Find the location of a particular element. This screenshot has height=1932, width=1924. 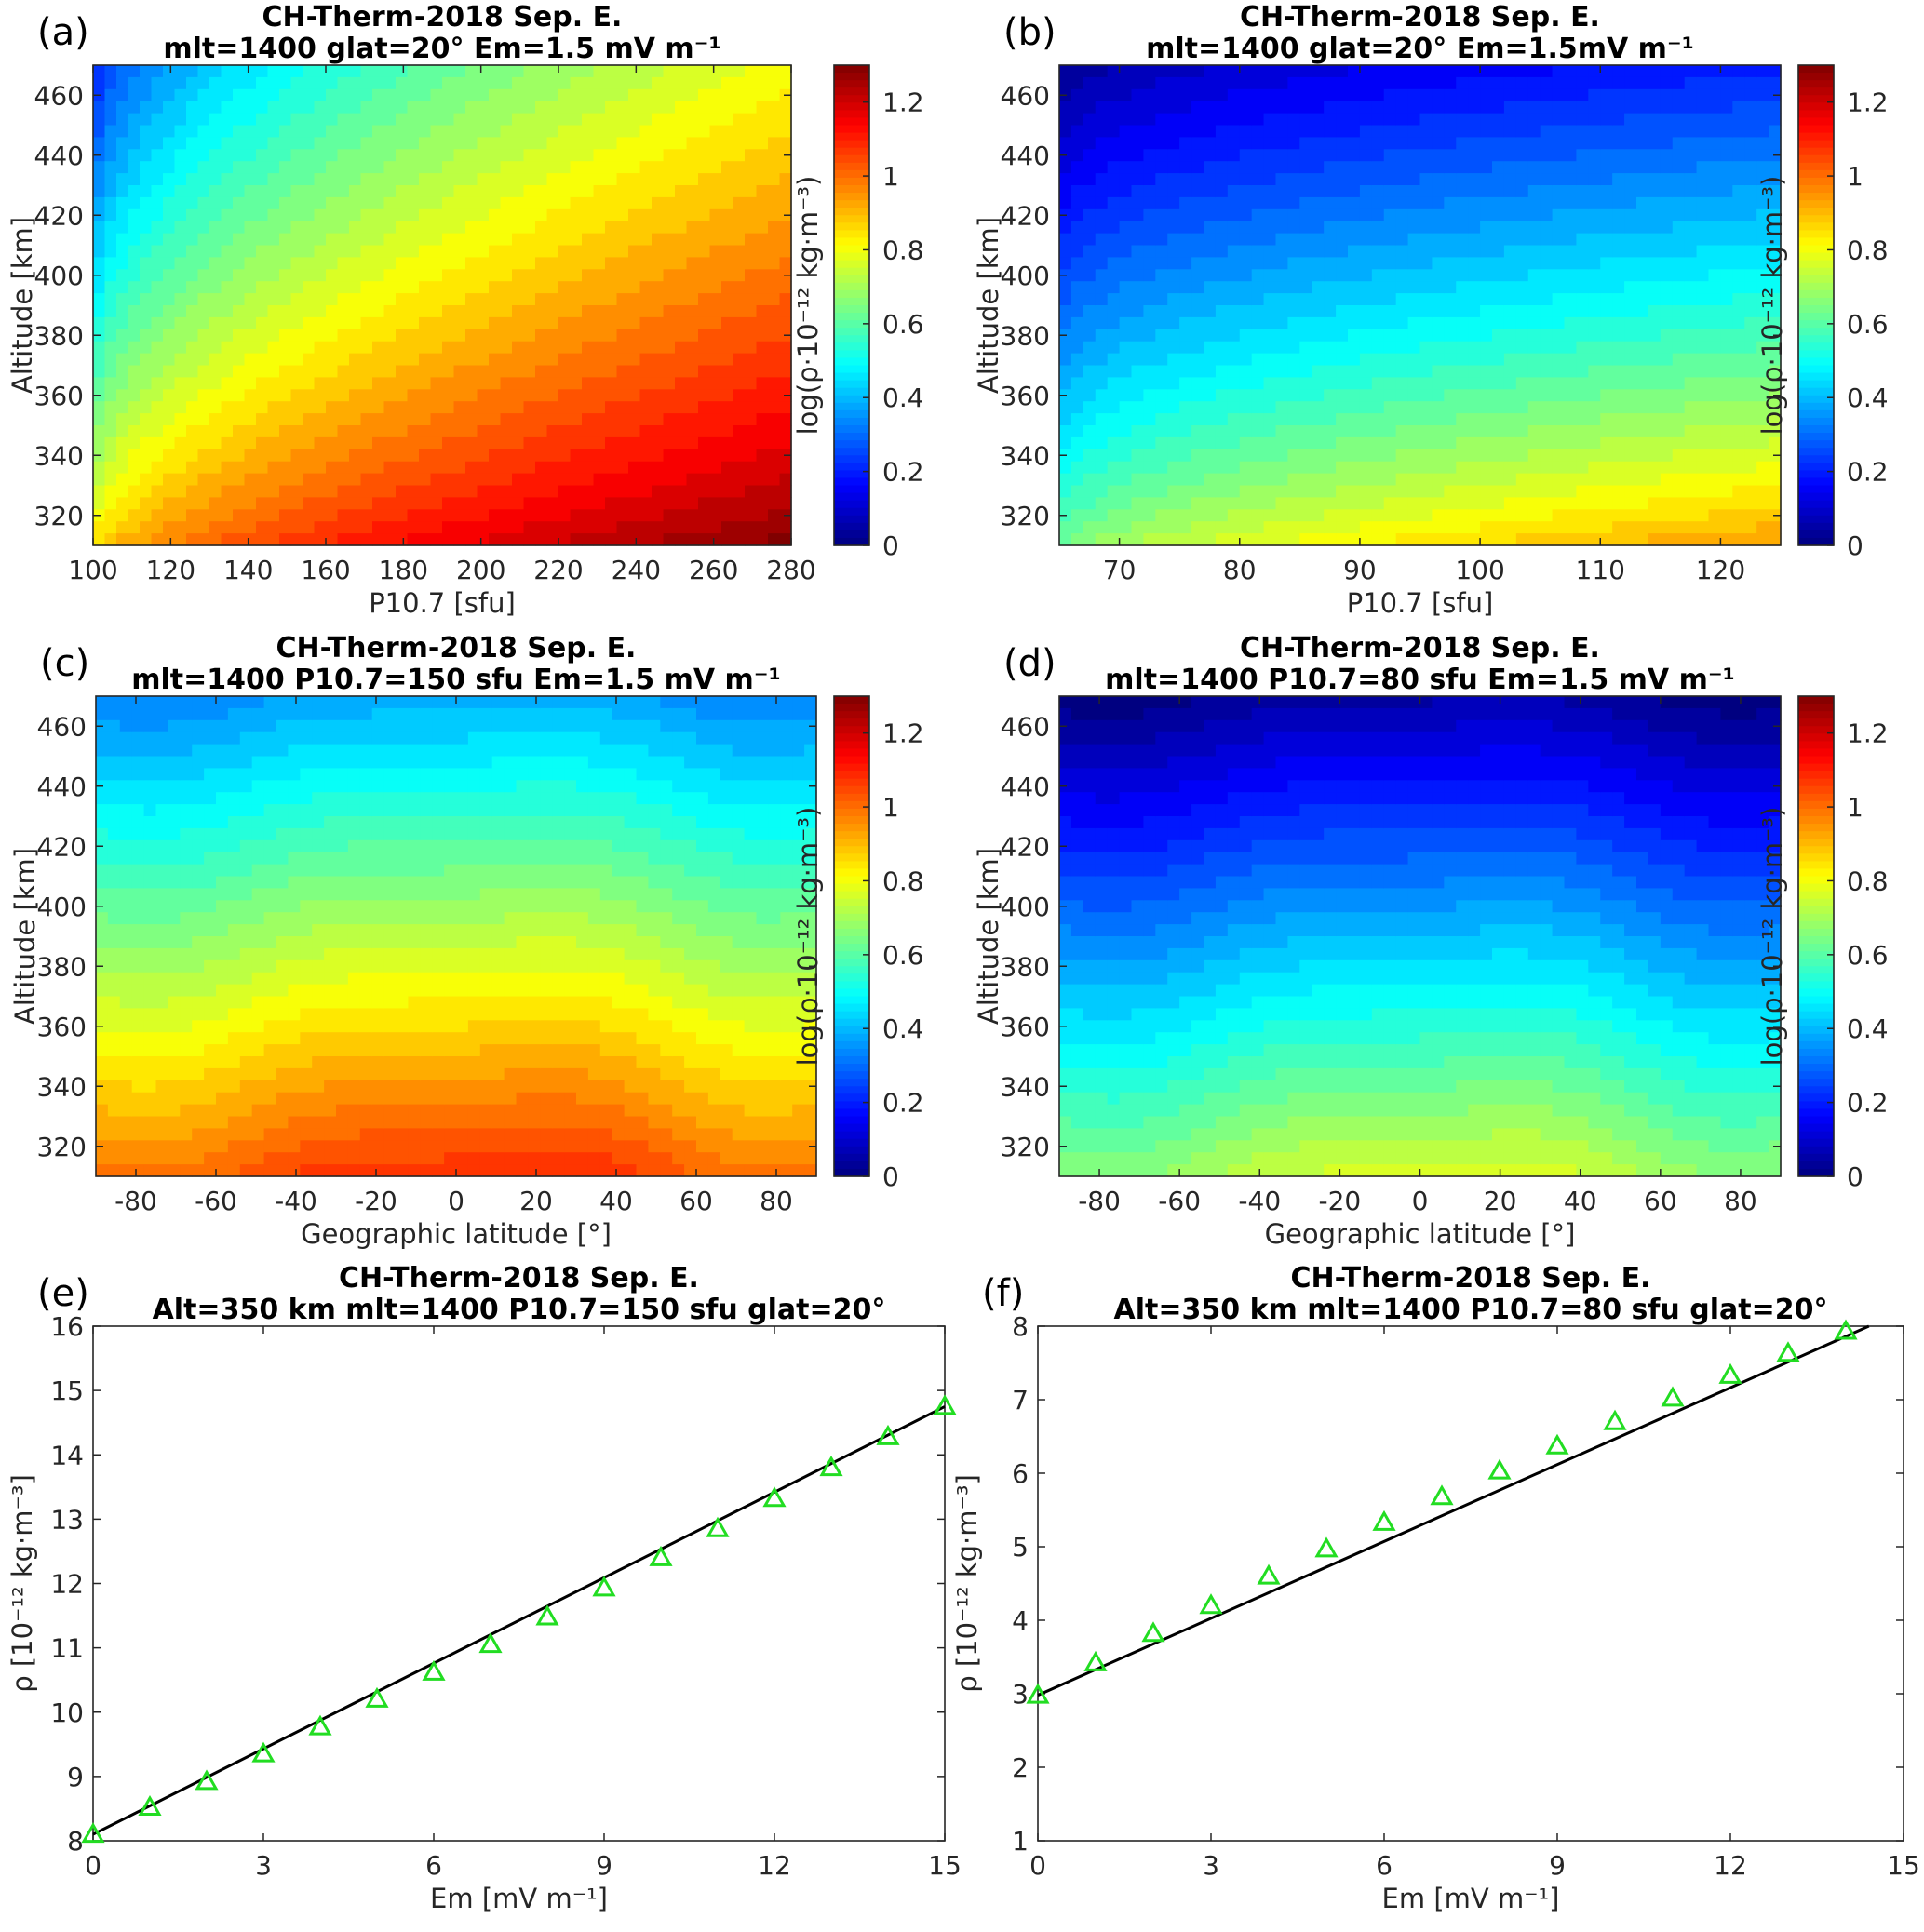

colorbar-label: log(ρ·10⁻¹² kg·m⁻³) is located at coordinates (808, 306).